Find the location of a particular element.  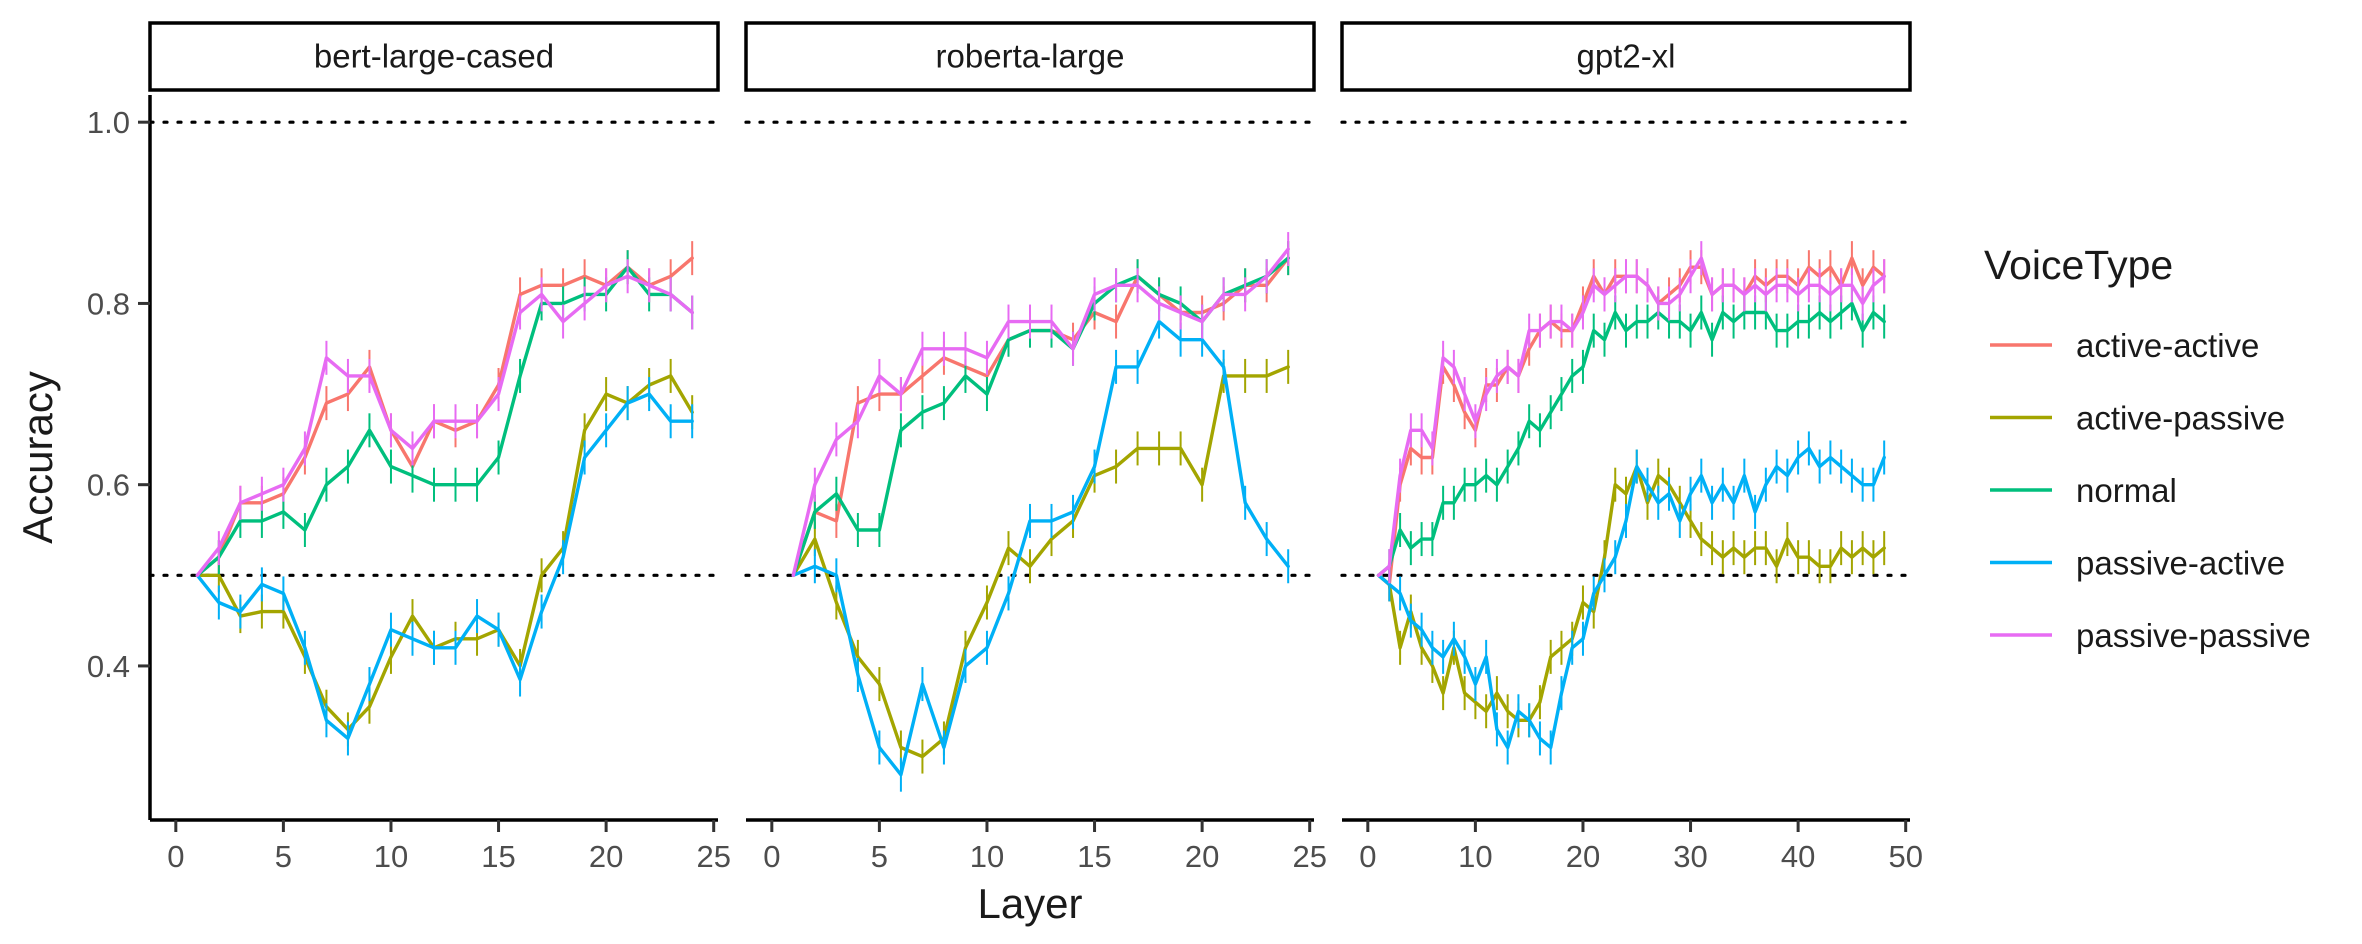

y-axis-title: Accuracy is located at coordinates (37, 457).